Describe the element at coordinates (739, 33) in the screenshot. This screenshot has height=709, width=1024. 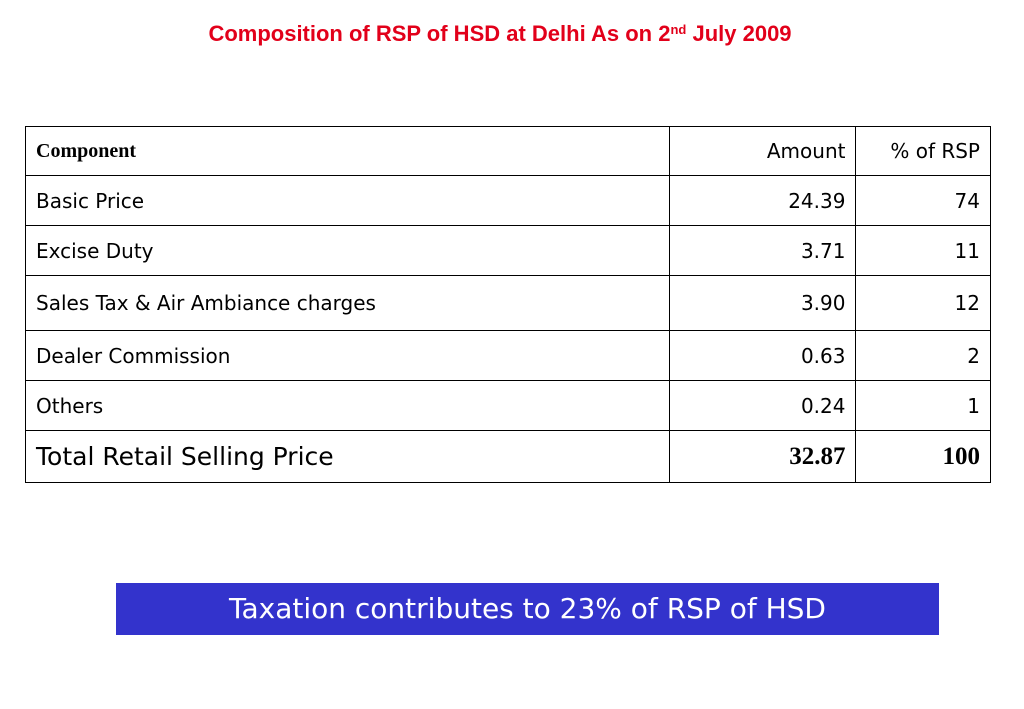
I see `title-tail-text: July 2009` at that location.